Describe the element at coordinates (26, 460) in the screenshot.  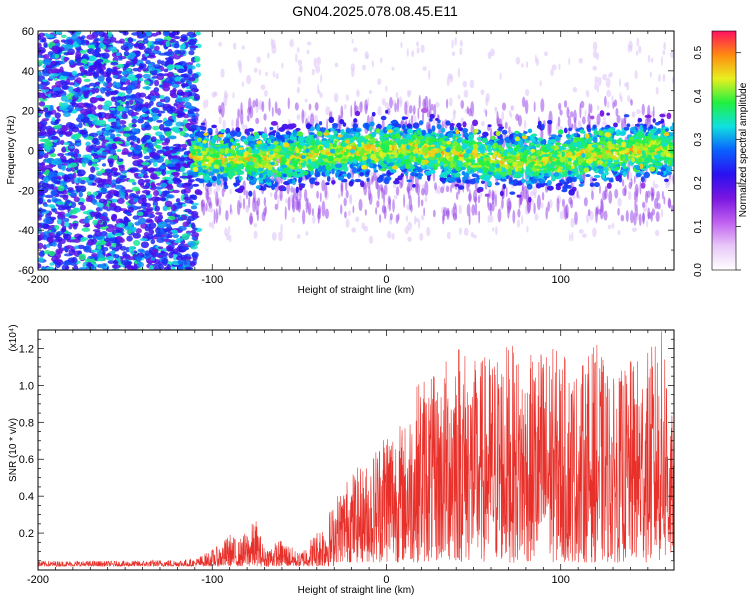
I see `y-tick-label: 0.6` at that location.